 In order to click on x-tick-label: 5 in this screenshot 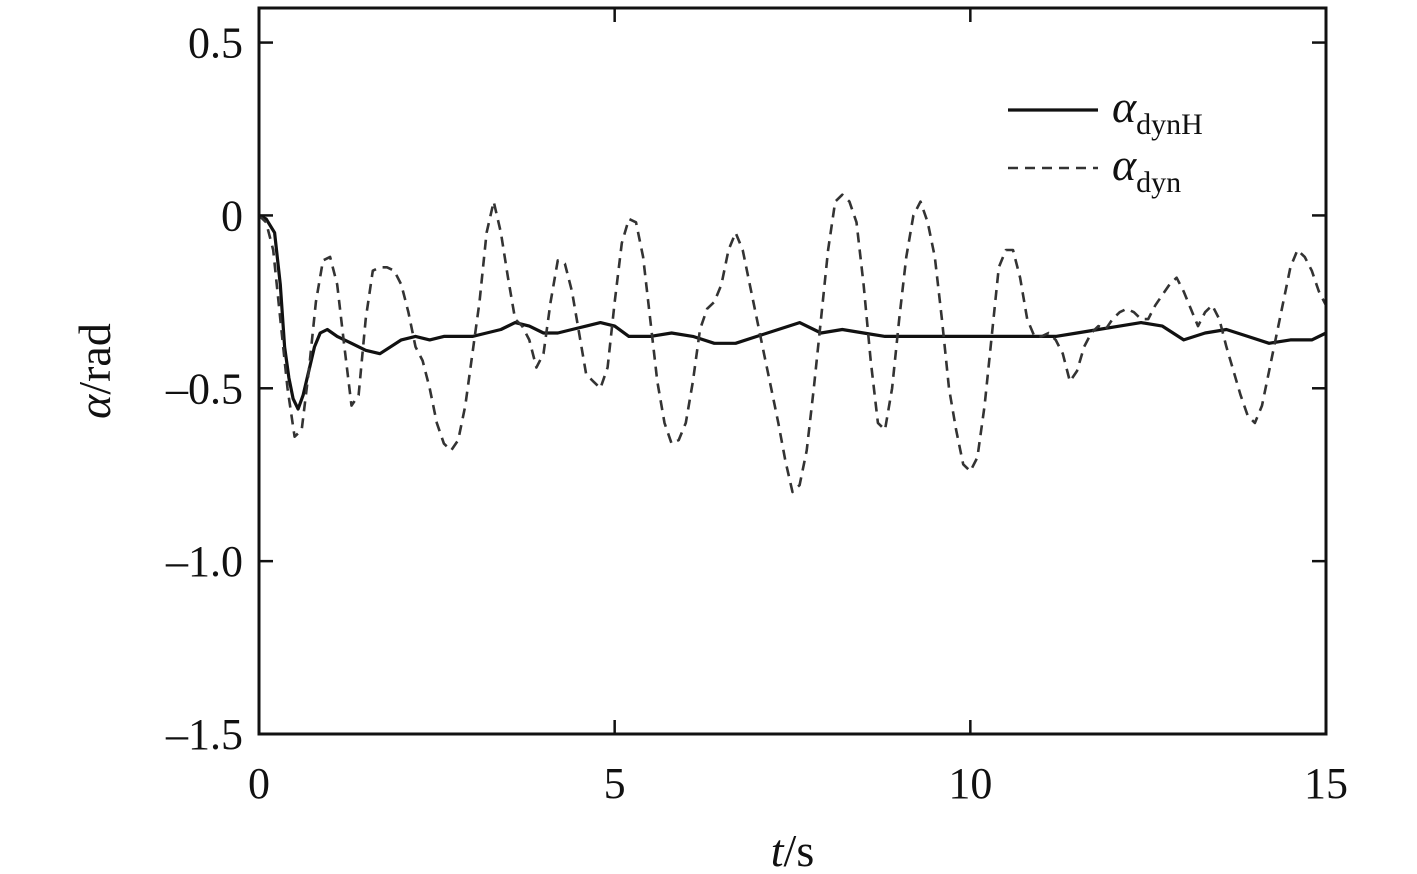, I will do `click(615, 783)`.